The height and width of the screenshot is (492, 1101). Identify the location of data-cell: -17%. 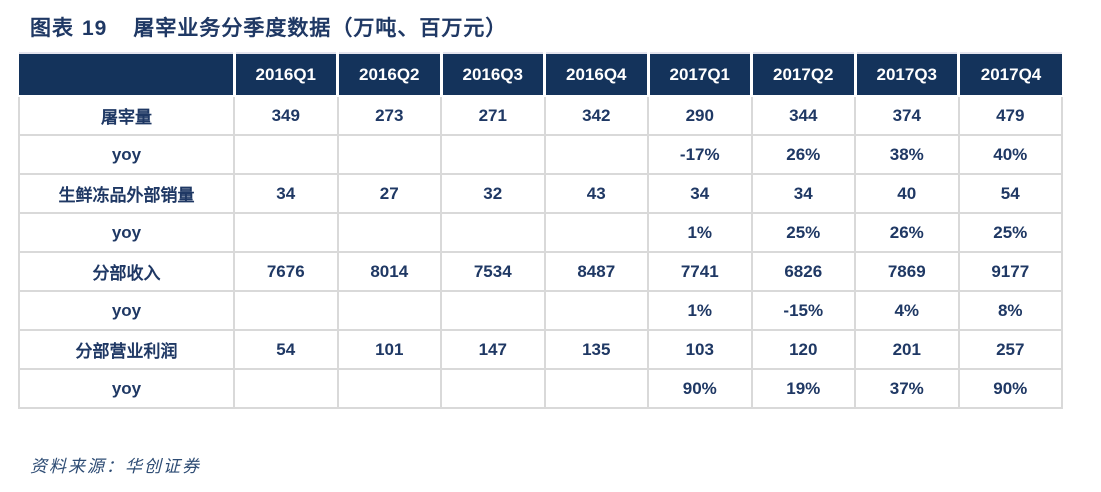
(700, 154).